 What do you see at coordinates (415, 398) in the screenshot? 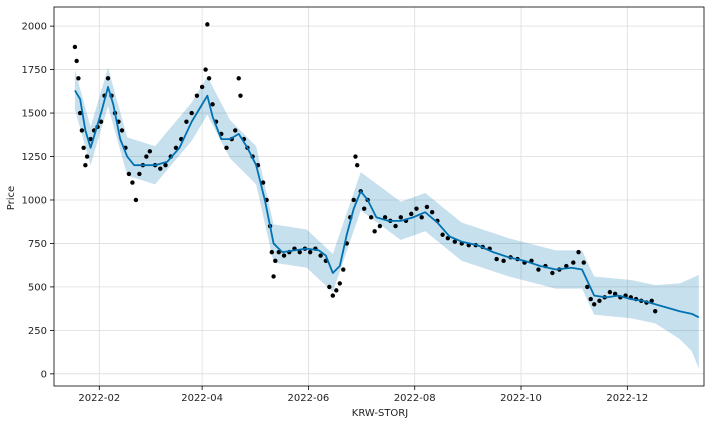
I see `x-tick-label: 2022-08` at bounding box center [415, 398].